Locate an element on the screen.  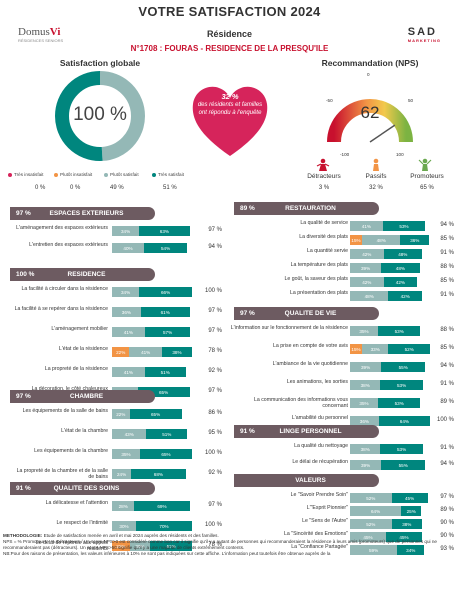
stacked-bar: 34% 63% is located at coordinates (152, 231).